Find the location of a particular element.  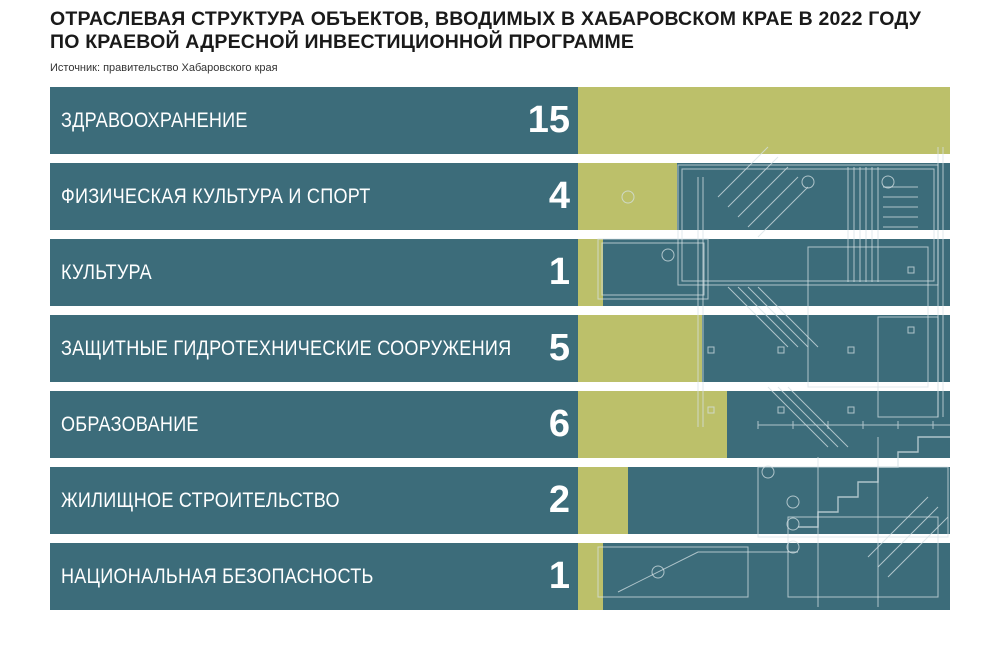

category-label: ОБРАЗОВАНИЕ is located at coordinates (130, 424).